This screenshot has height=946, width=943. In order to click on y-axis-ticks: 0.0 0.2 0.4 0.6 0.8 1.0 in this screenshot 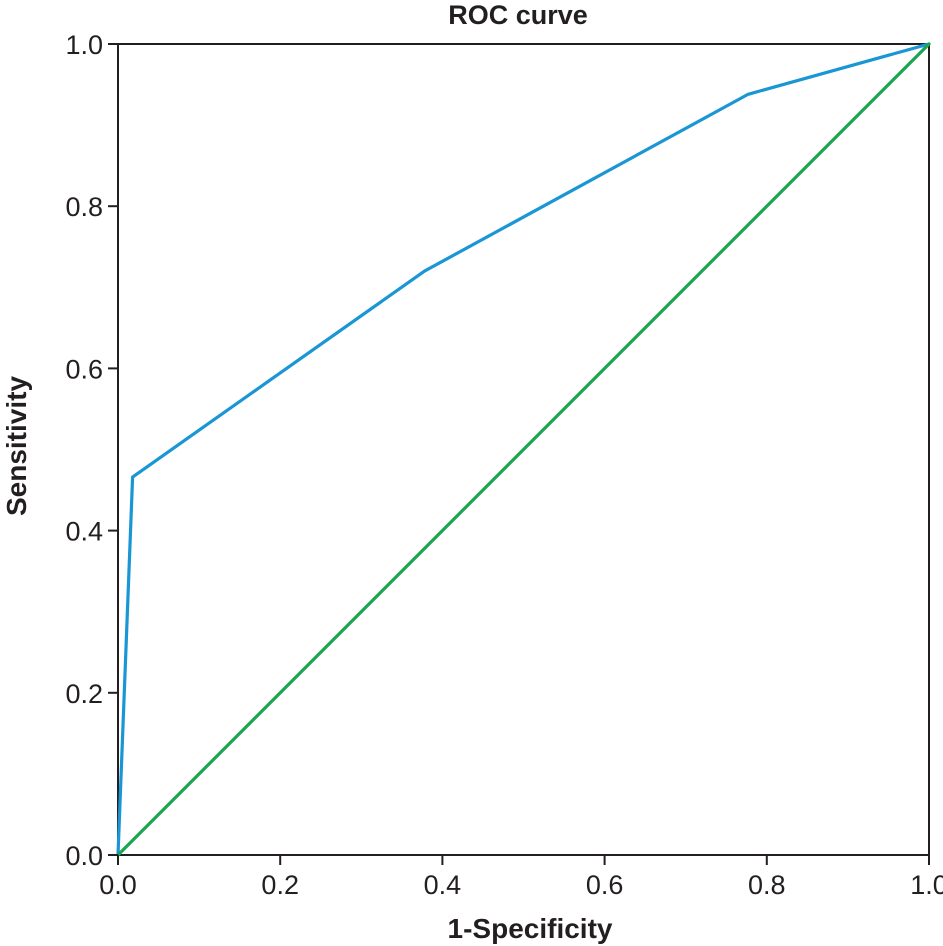, I will do `click(91, 450)`.